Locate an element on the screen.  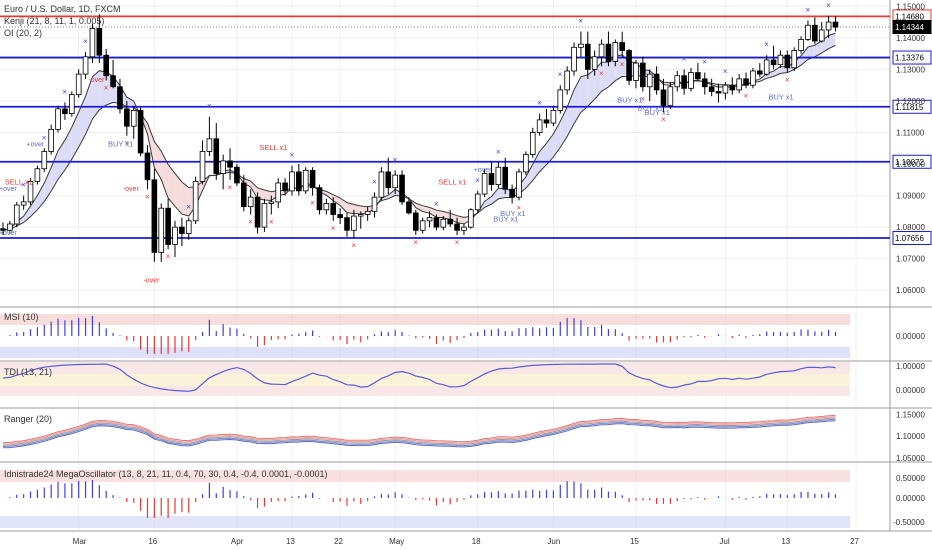
tdi-legend: TDI (13, 21) is located at coordinates (28, 372).